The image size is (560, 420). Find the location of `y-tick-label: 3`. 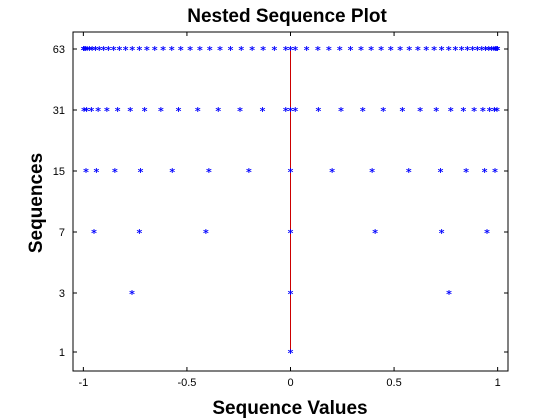

y-tick-label: 3 is located at coordinates (62, 294).